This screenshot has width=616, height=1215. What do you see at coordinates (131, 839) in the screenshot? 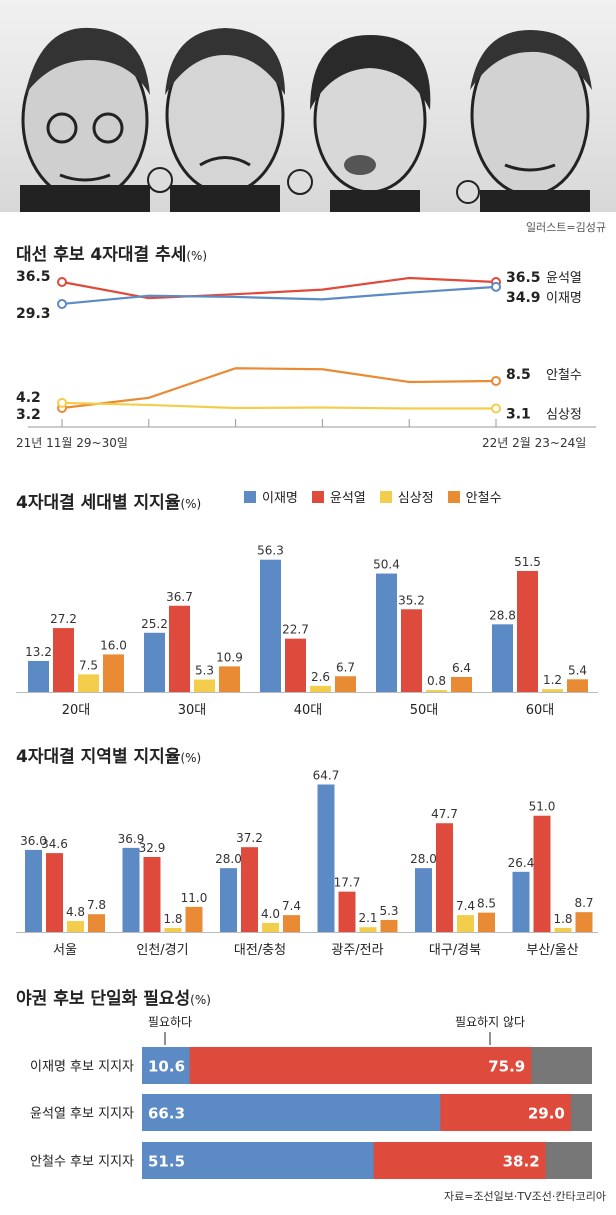
I see `region-chart-value-lee-1: 36.9` at bounding box center [131, 839].